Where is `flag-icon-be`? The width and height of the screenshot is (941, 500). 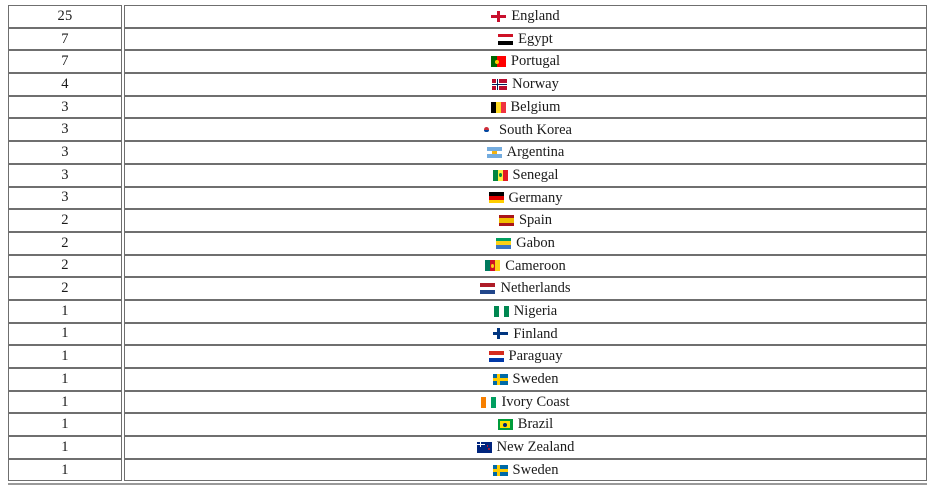 flag-icon-be is located at coordinates (498, 107).